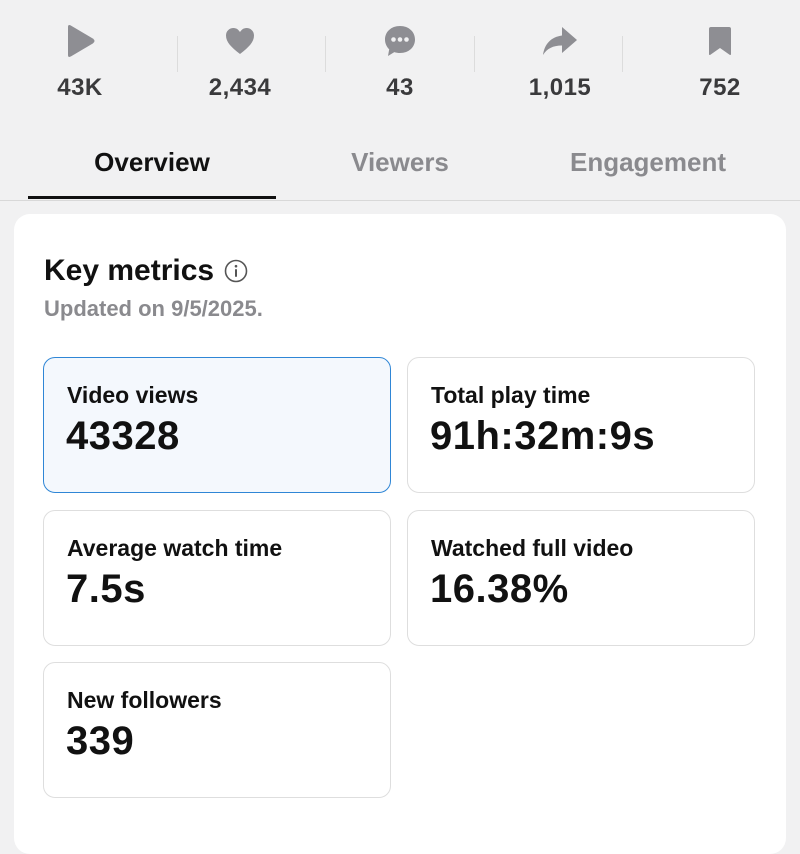  What do you see at coordinates (217, 730) in the screenshot?
I see `metric-new-followers: New followers 339` at bounding box center [217, 730].